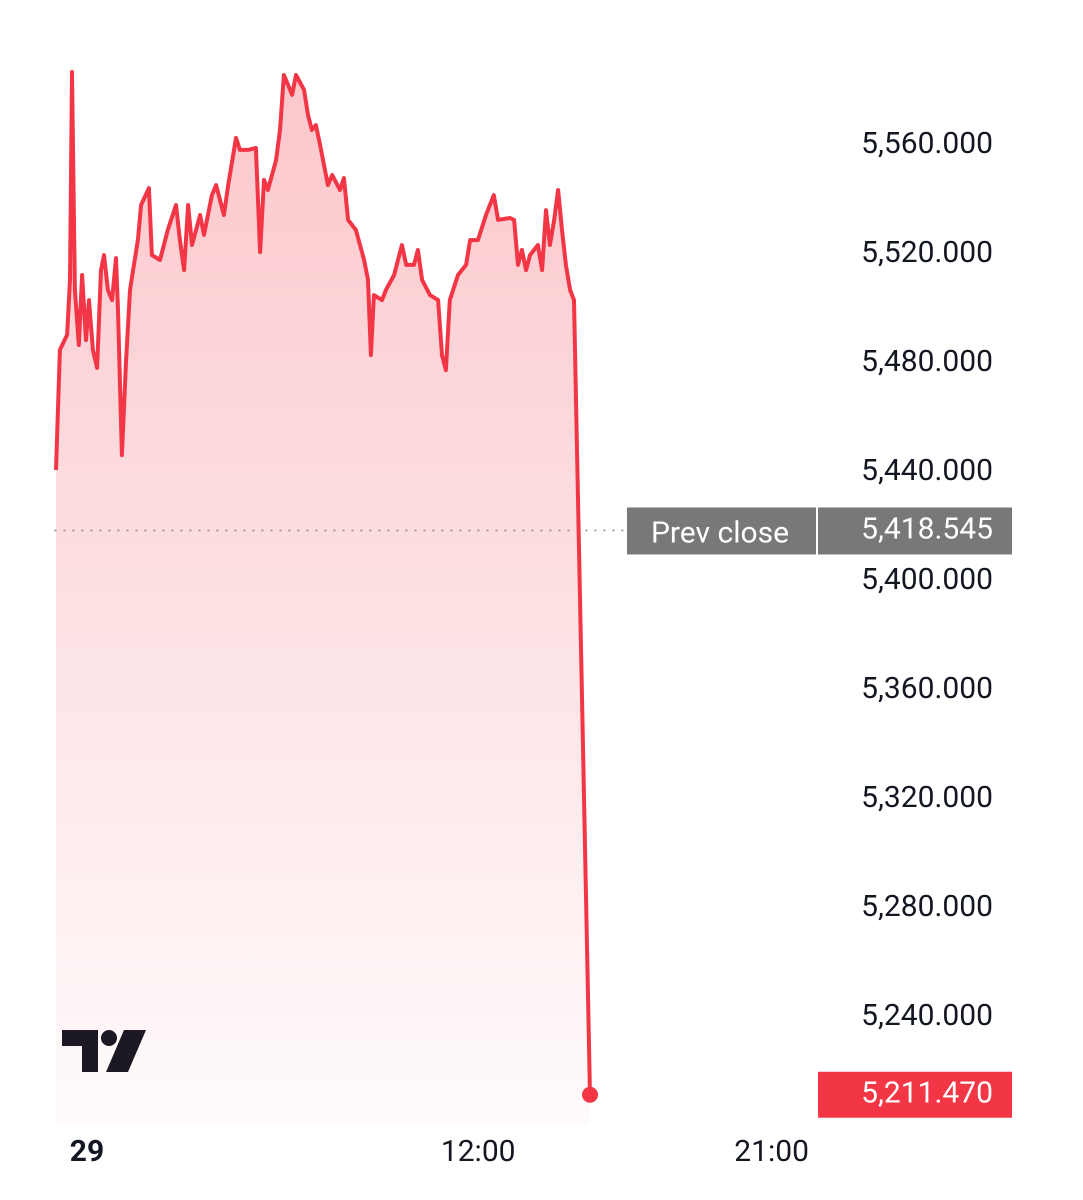  I want to click on y-tick-label: 5,480.000, so click(927, 361).